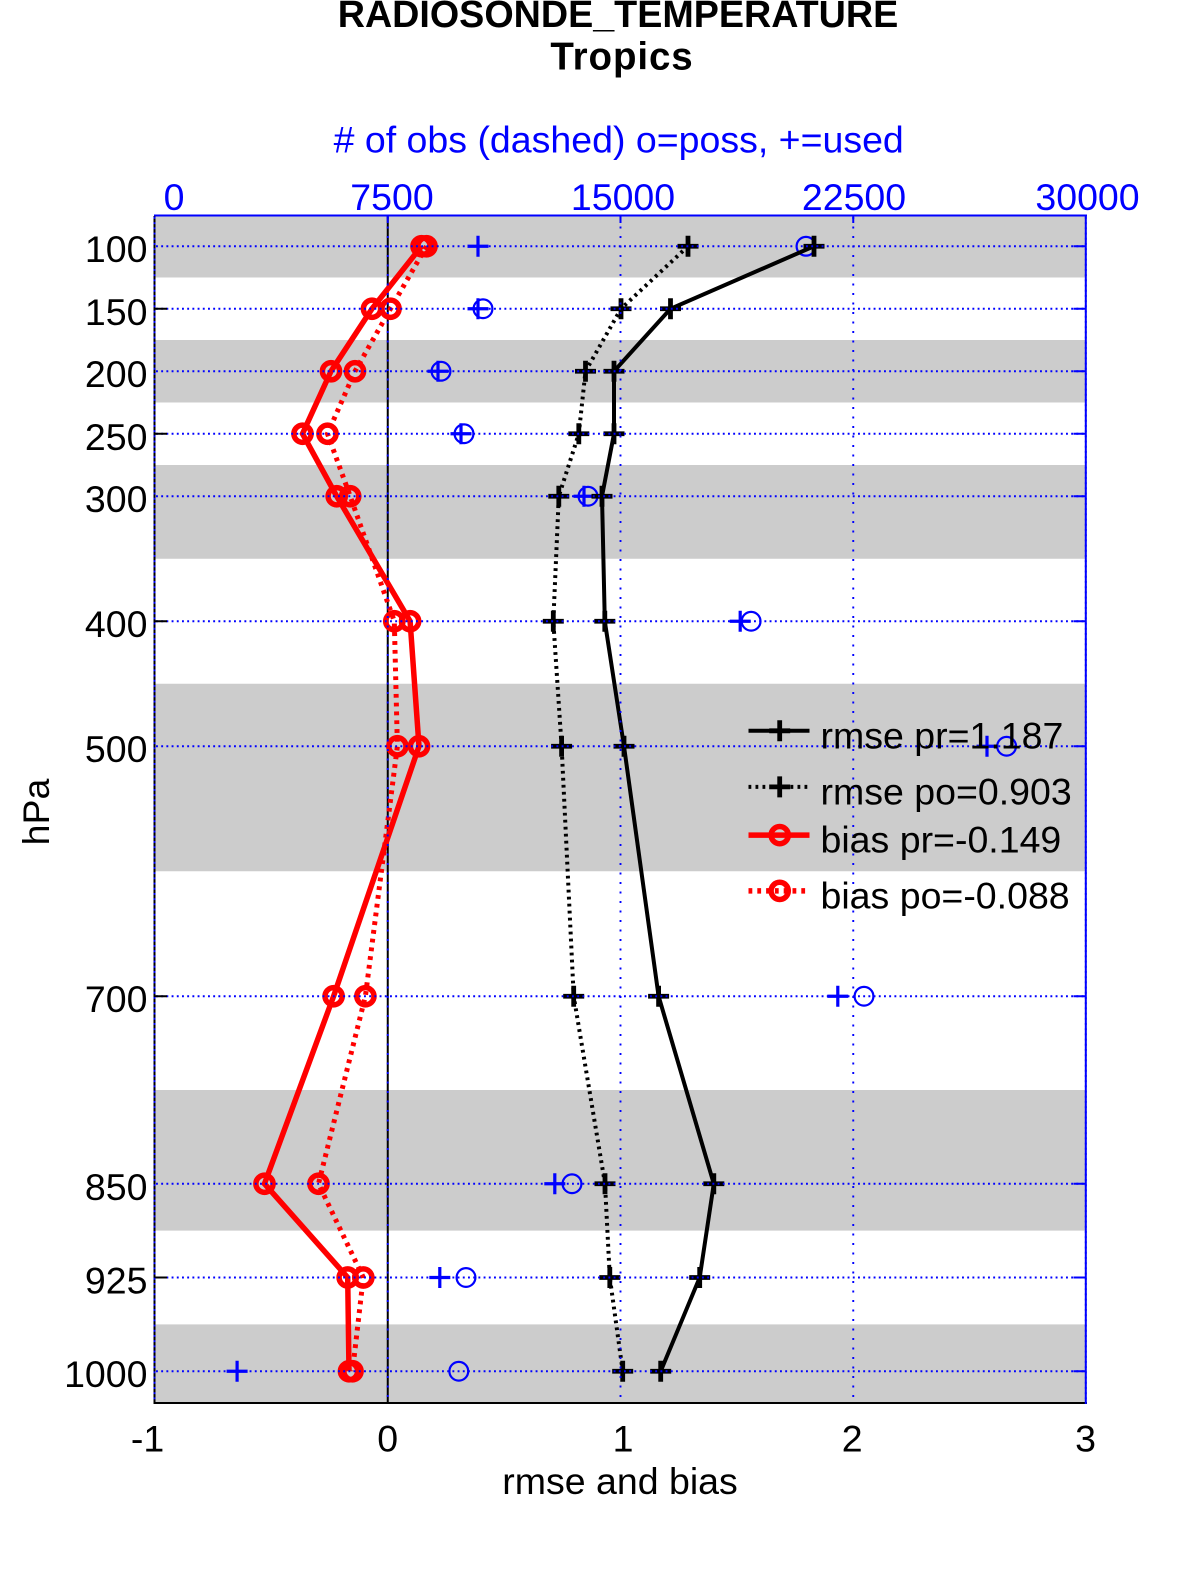 Image resolution: width=1200 pixels, height=1576 pixels. What do you see at coordinates (116, 499) in the screenshot?
I see `svg-text: 300` at bounding box center [116, 499].